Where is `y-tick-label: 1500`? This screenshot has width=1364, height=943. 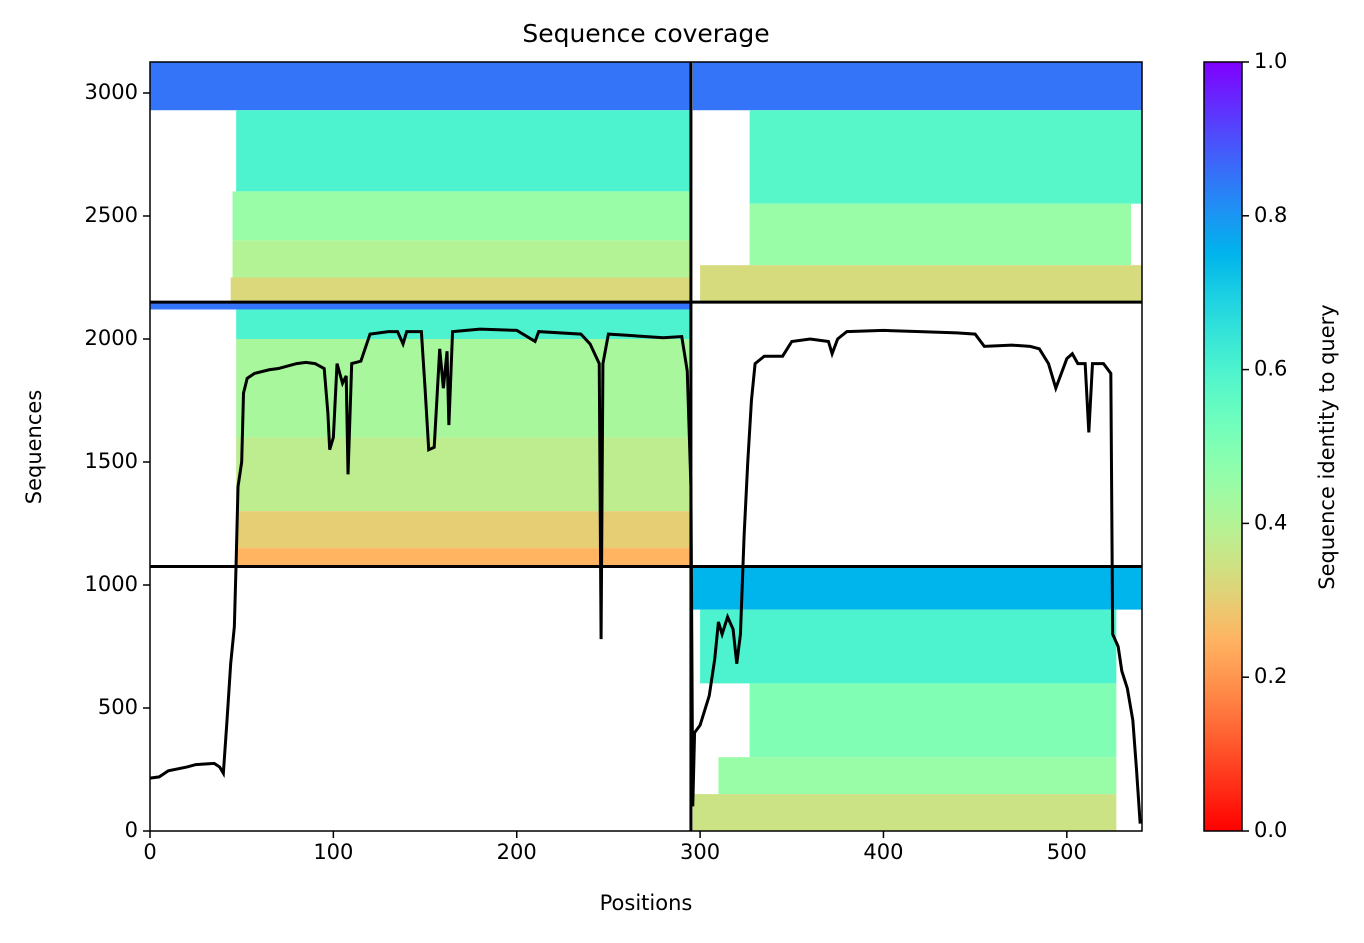
y-tick-label: 1500 is located at coordinates (111, 461).